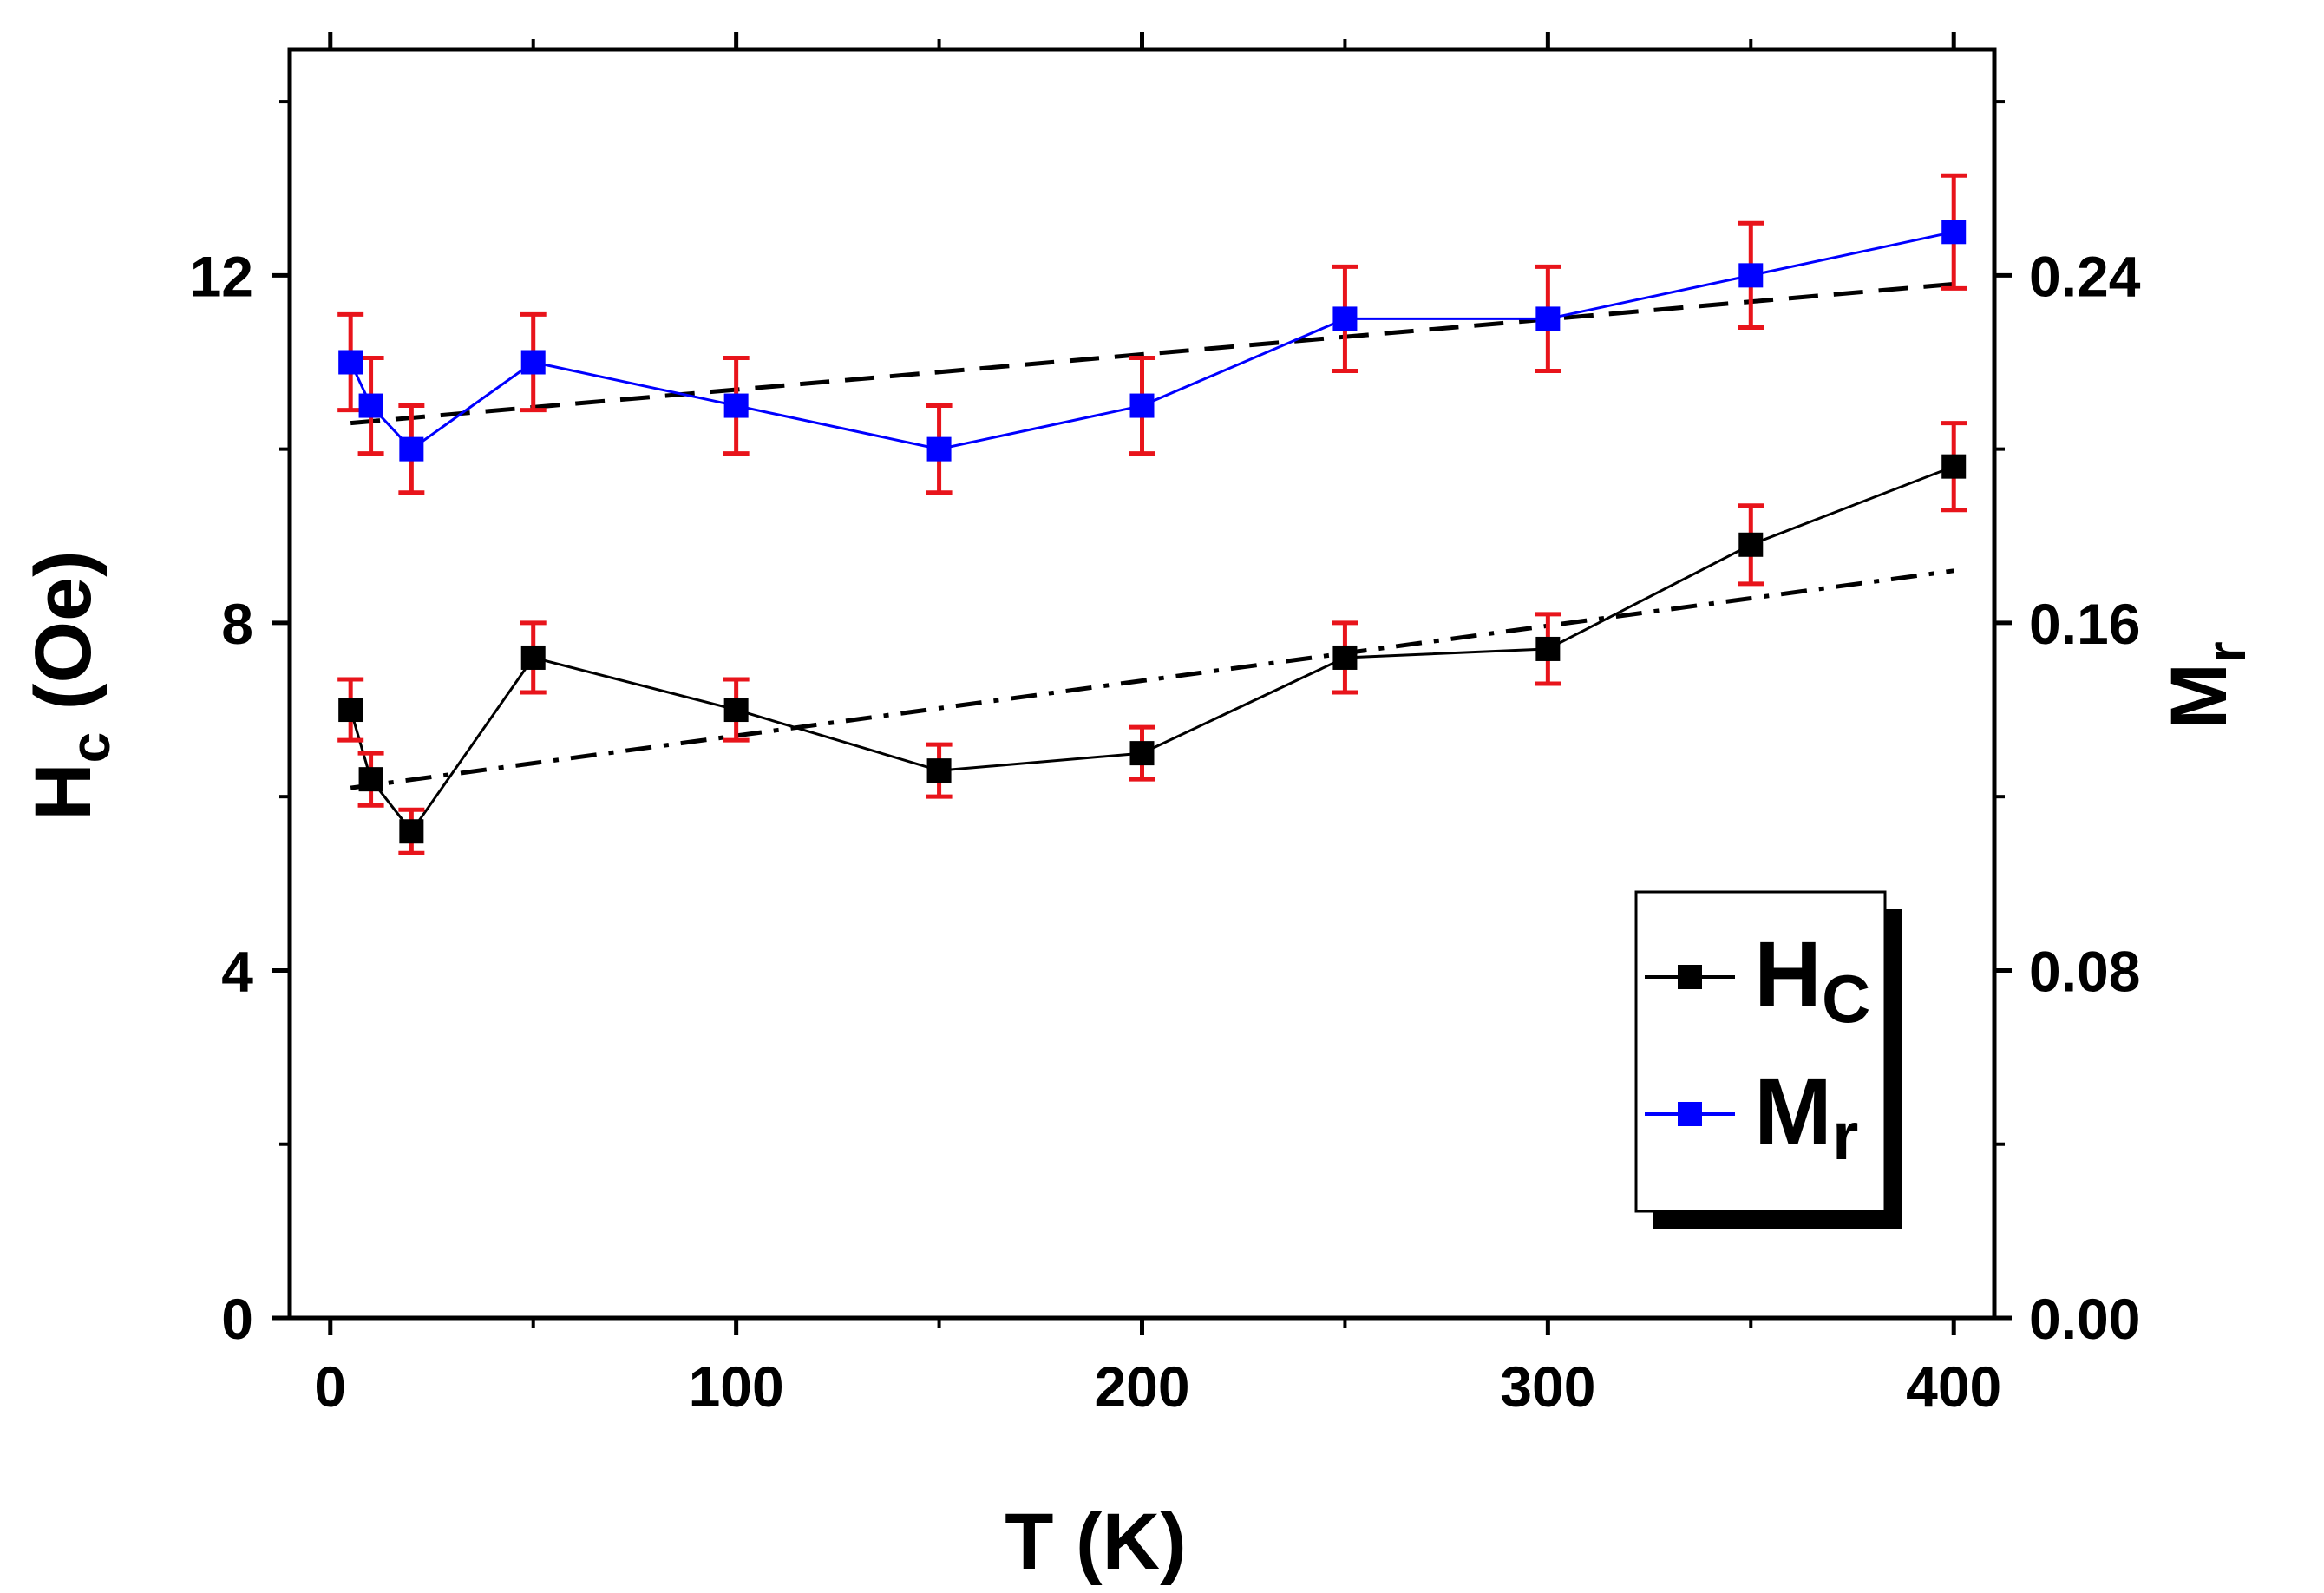 The height and width of the screenshot is (1593, 2324). I want to click on y2-axis-title: Mr, so click(2206, 685).